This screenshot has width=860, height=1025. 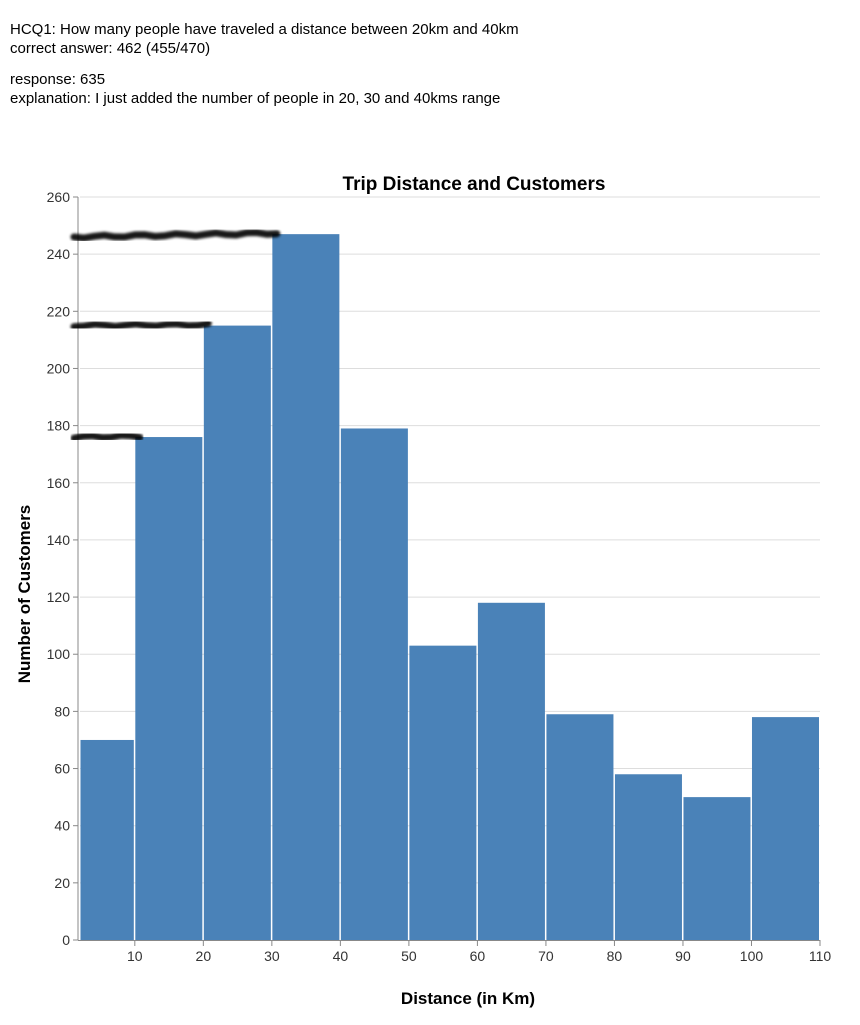 I want to click on y-tick-label: 60, so click(x=62, y=769).